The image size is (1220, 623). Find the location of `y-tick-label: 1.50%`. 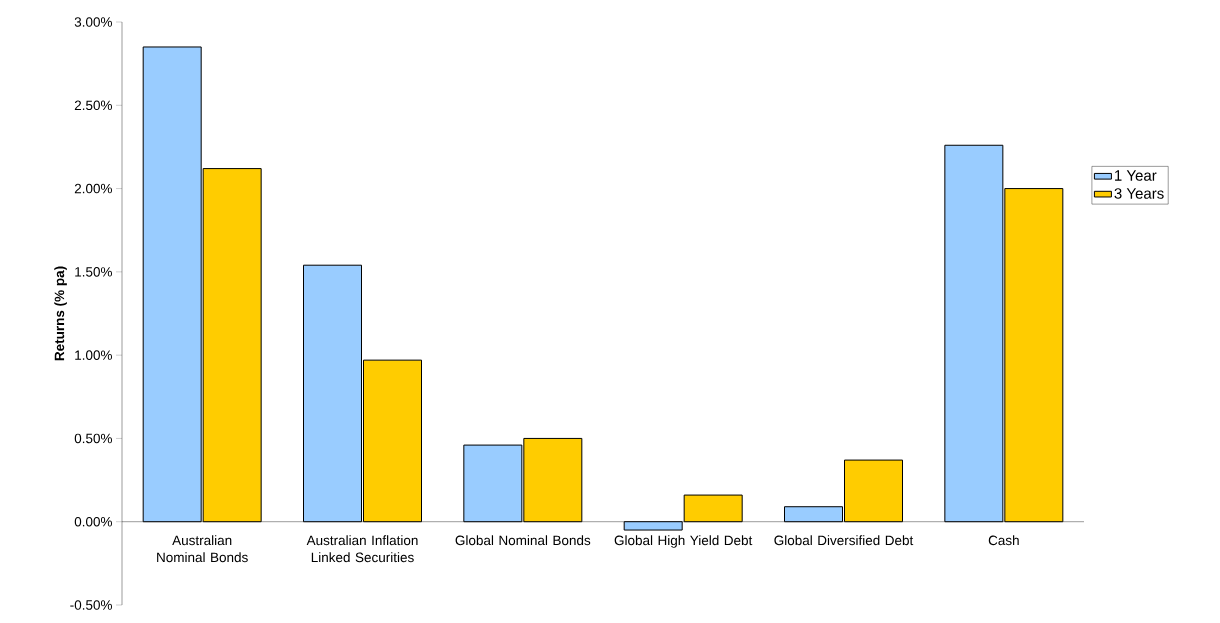

y-tick-label: 1.50% is located at coordinates (93, 272).